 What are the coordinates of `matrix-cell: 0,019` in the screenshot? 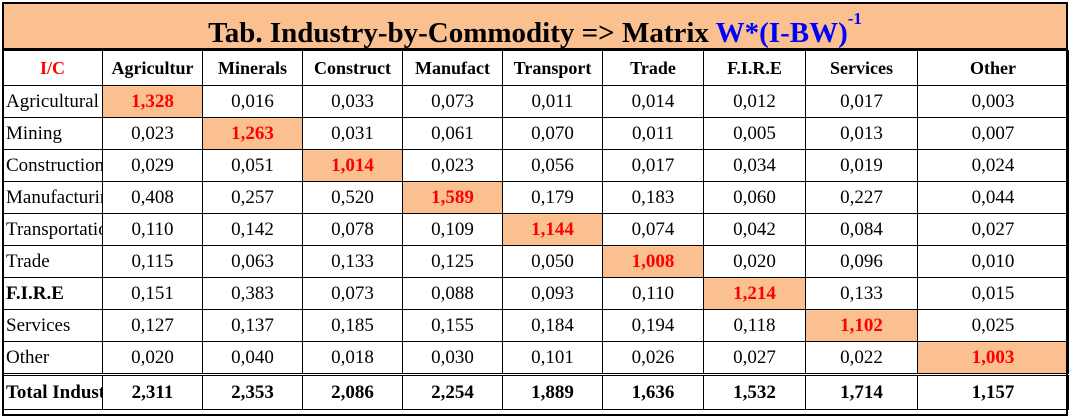 It's located at (861, 165).